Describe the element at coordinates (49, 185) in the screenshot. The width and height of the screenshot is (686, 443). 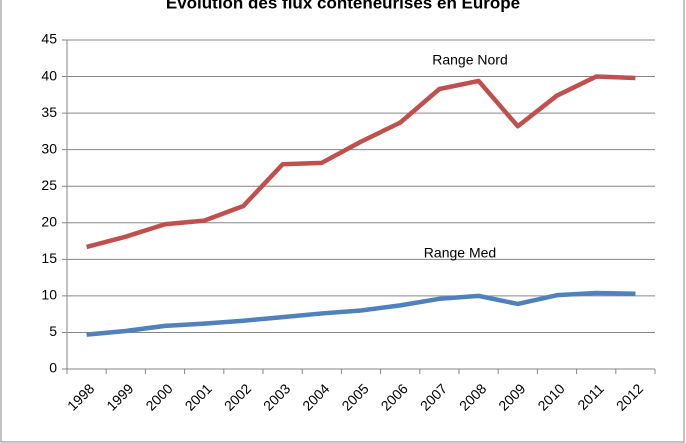
I see `y-tick-label: 25` at that location.